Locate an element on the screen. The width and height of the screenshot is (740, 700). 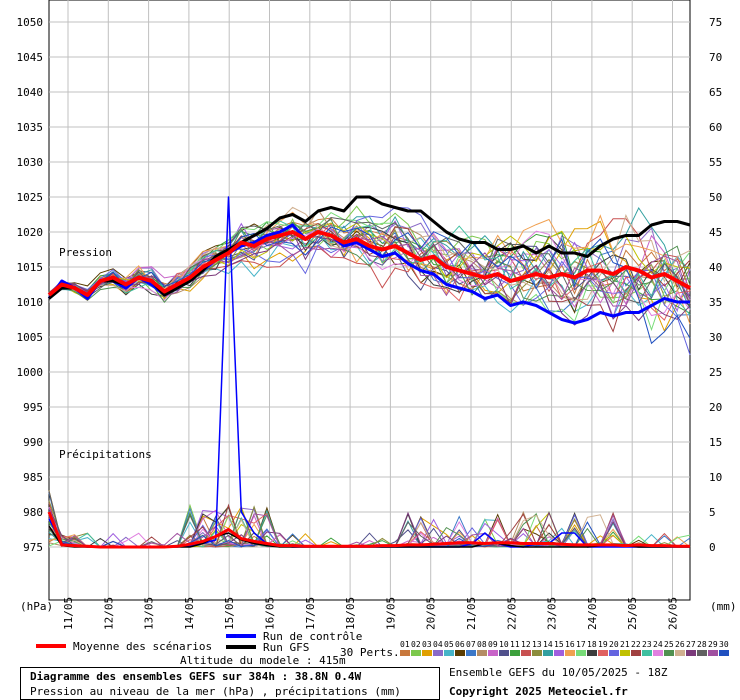
pert-number: 28 is located at coordinates (702, 644).